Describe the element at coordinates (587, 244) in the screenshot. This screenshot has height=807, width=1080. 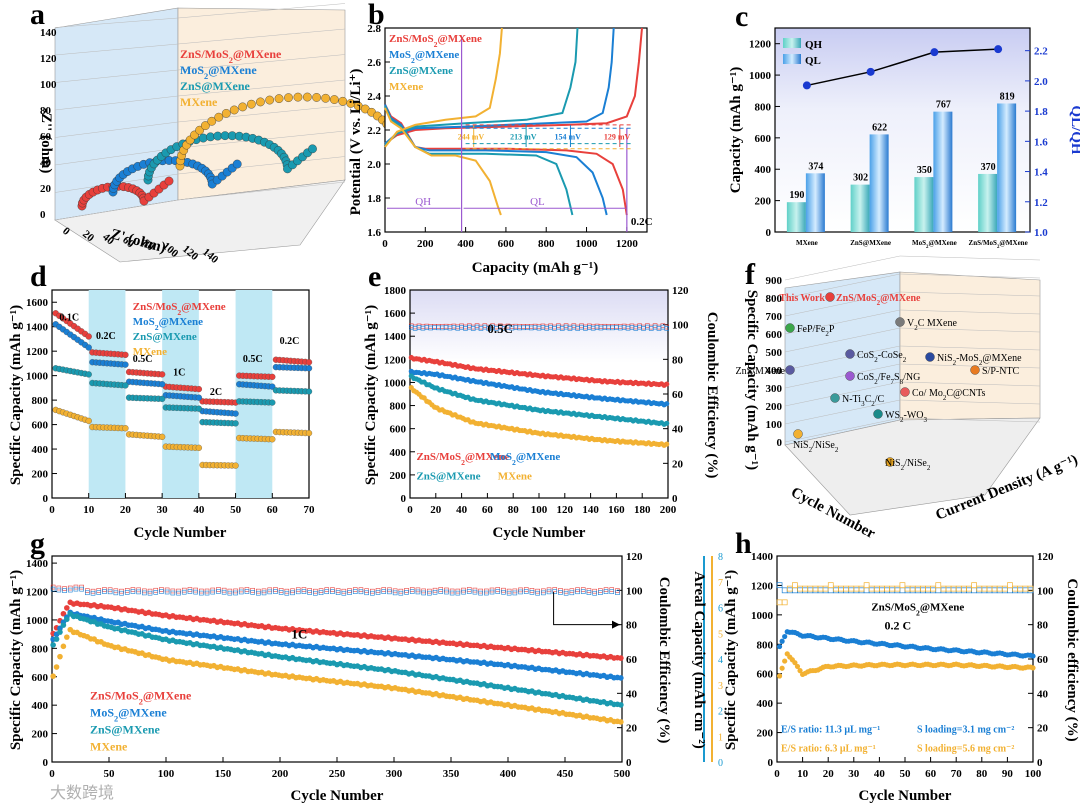
I see `b-xtick: 1000` at that location.